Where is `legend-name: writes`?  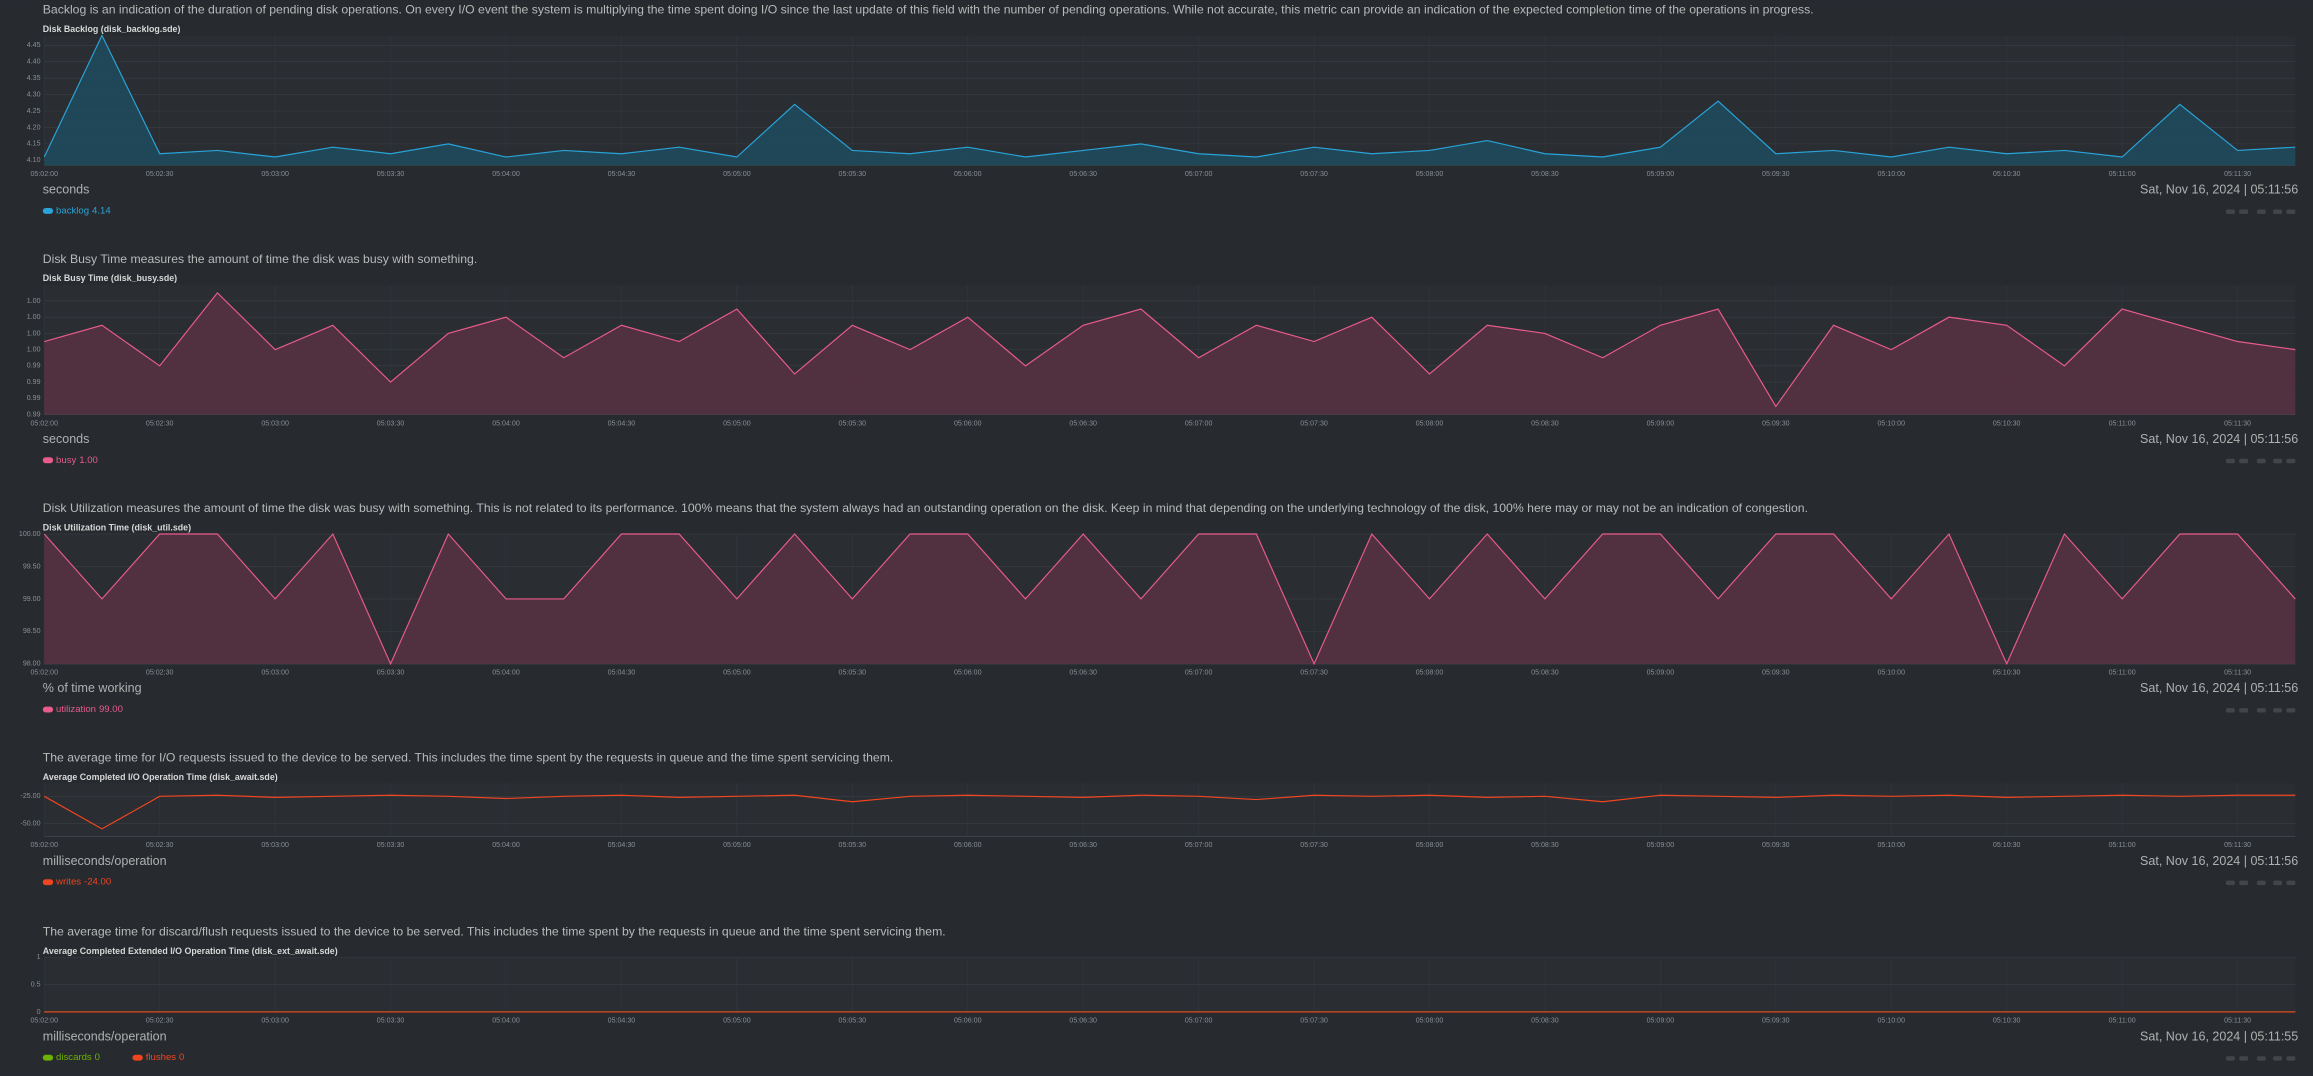
legend-name: writes is located at coordinates (68, 882).